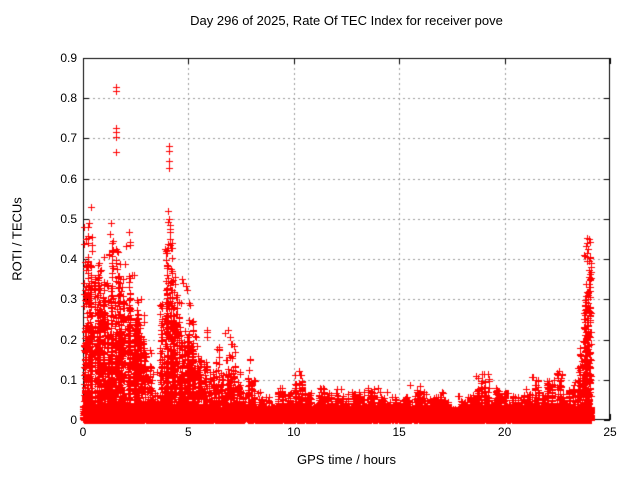 This screenshot has height=480, width=640. I want to click on y-tick-label: 0.6, so click(68, 178).